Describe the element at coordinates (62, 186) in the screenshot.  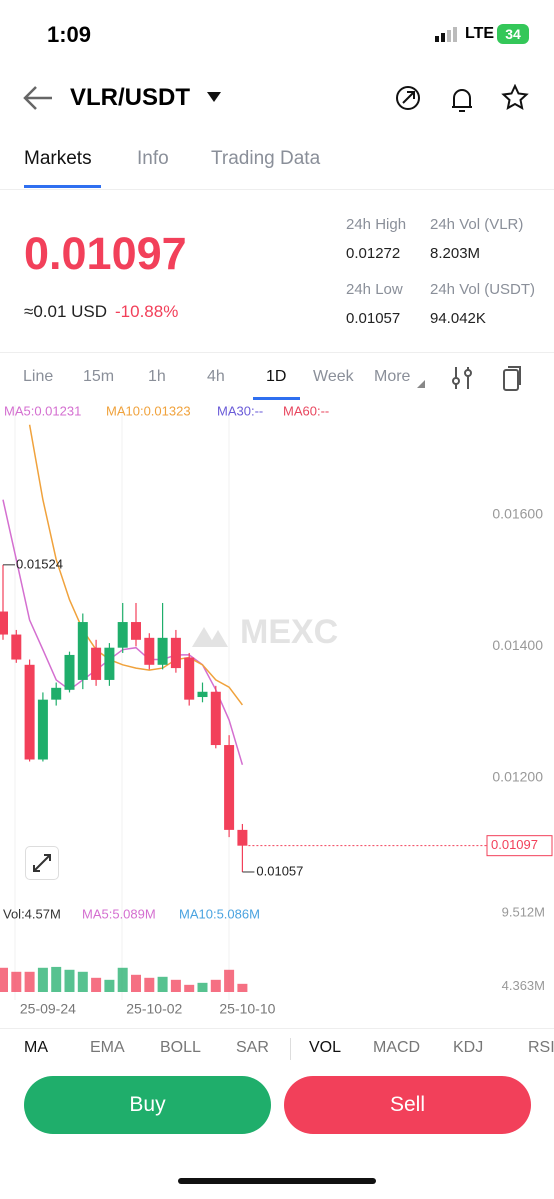
I see `tab-indicator` at that location.